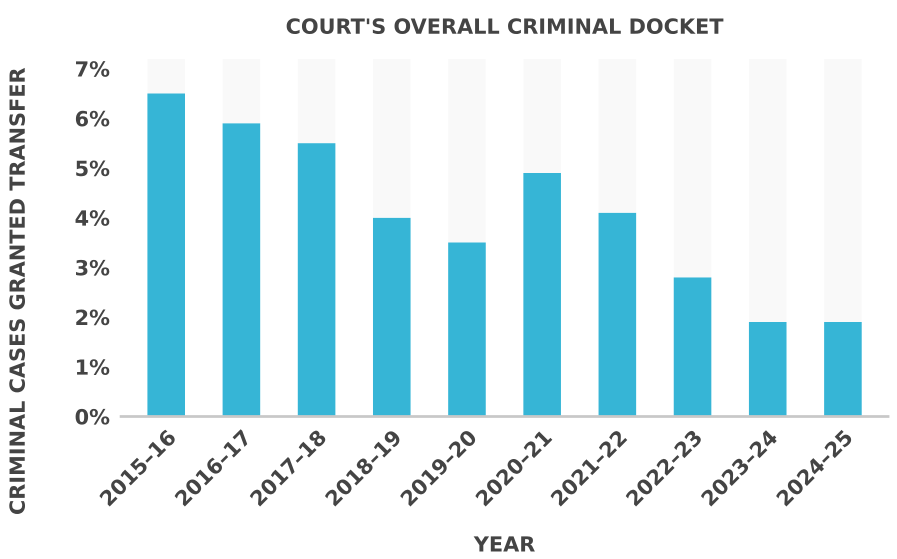  I want to click on y-tick-label: 6%, so click(93, 118).